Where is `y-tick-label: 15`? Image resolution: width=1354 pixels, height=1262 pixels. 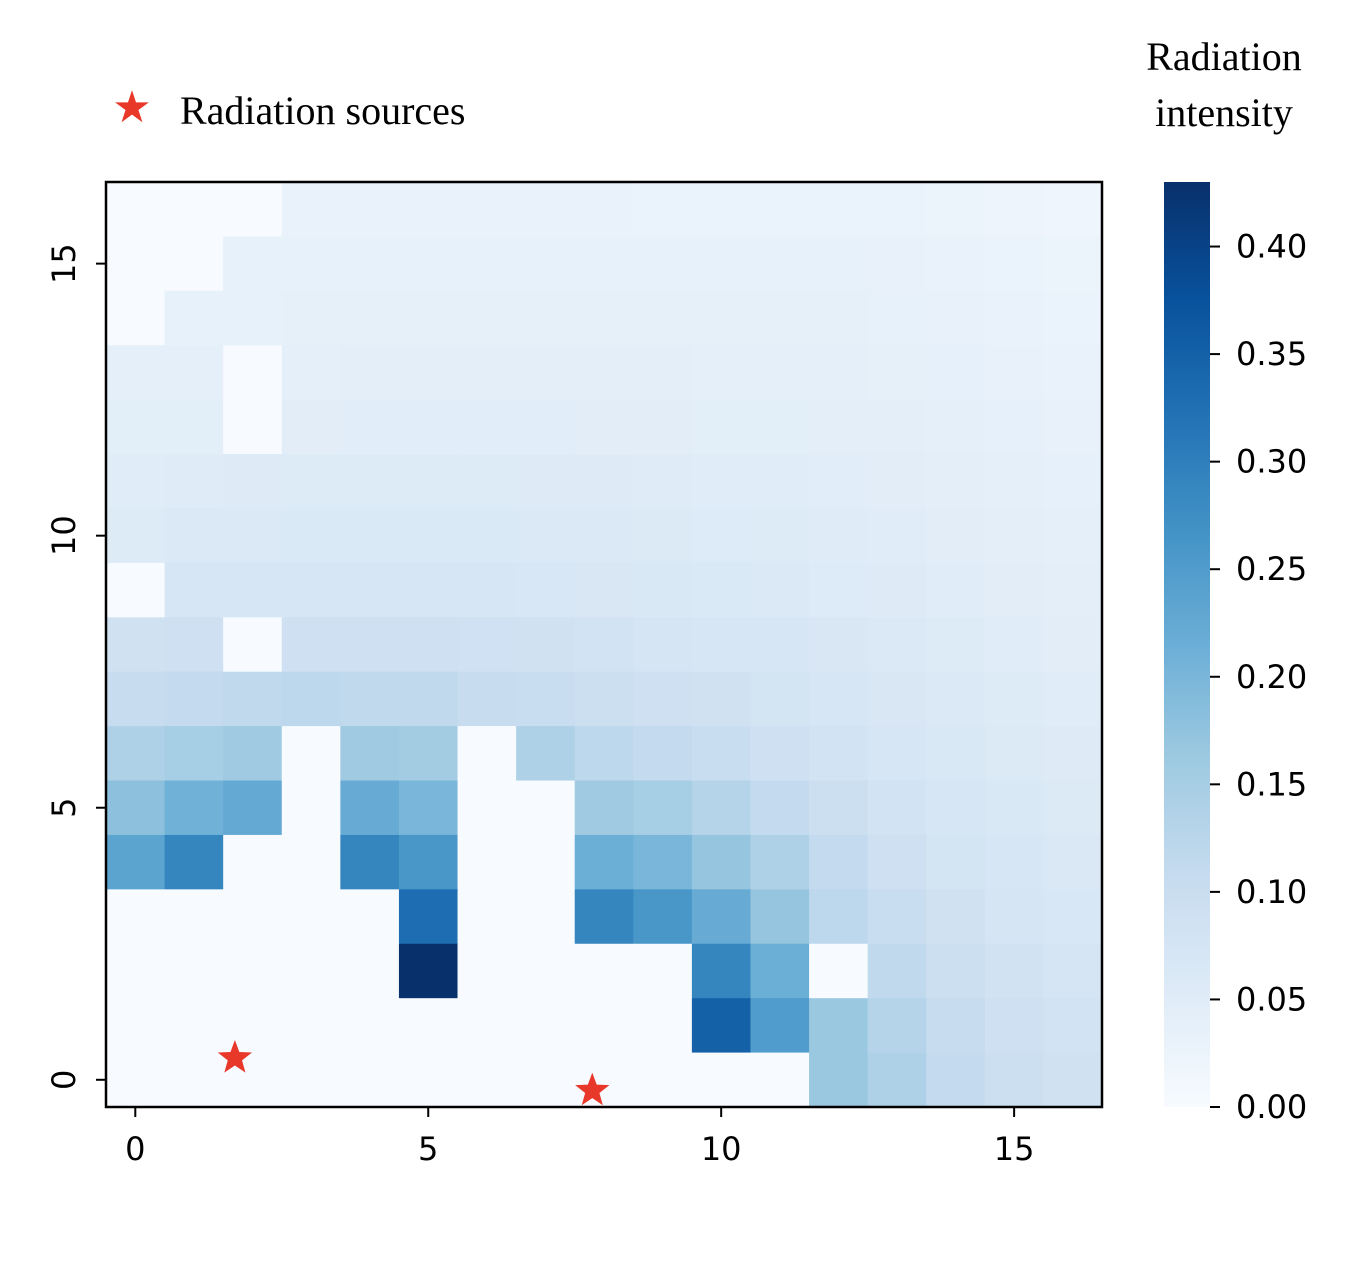
y-tick-label: 15 is located at coordinates (64, 263).